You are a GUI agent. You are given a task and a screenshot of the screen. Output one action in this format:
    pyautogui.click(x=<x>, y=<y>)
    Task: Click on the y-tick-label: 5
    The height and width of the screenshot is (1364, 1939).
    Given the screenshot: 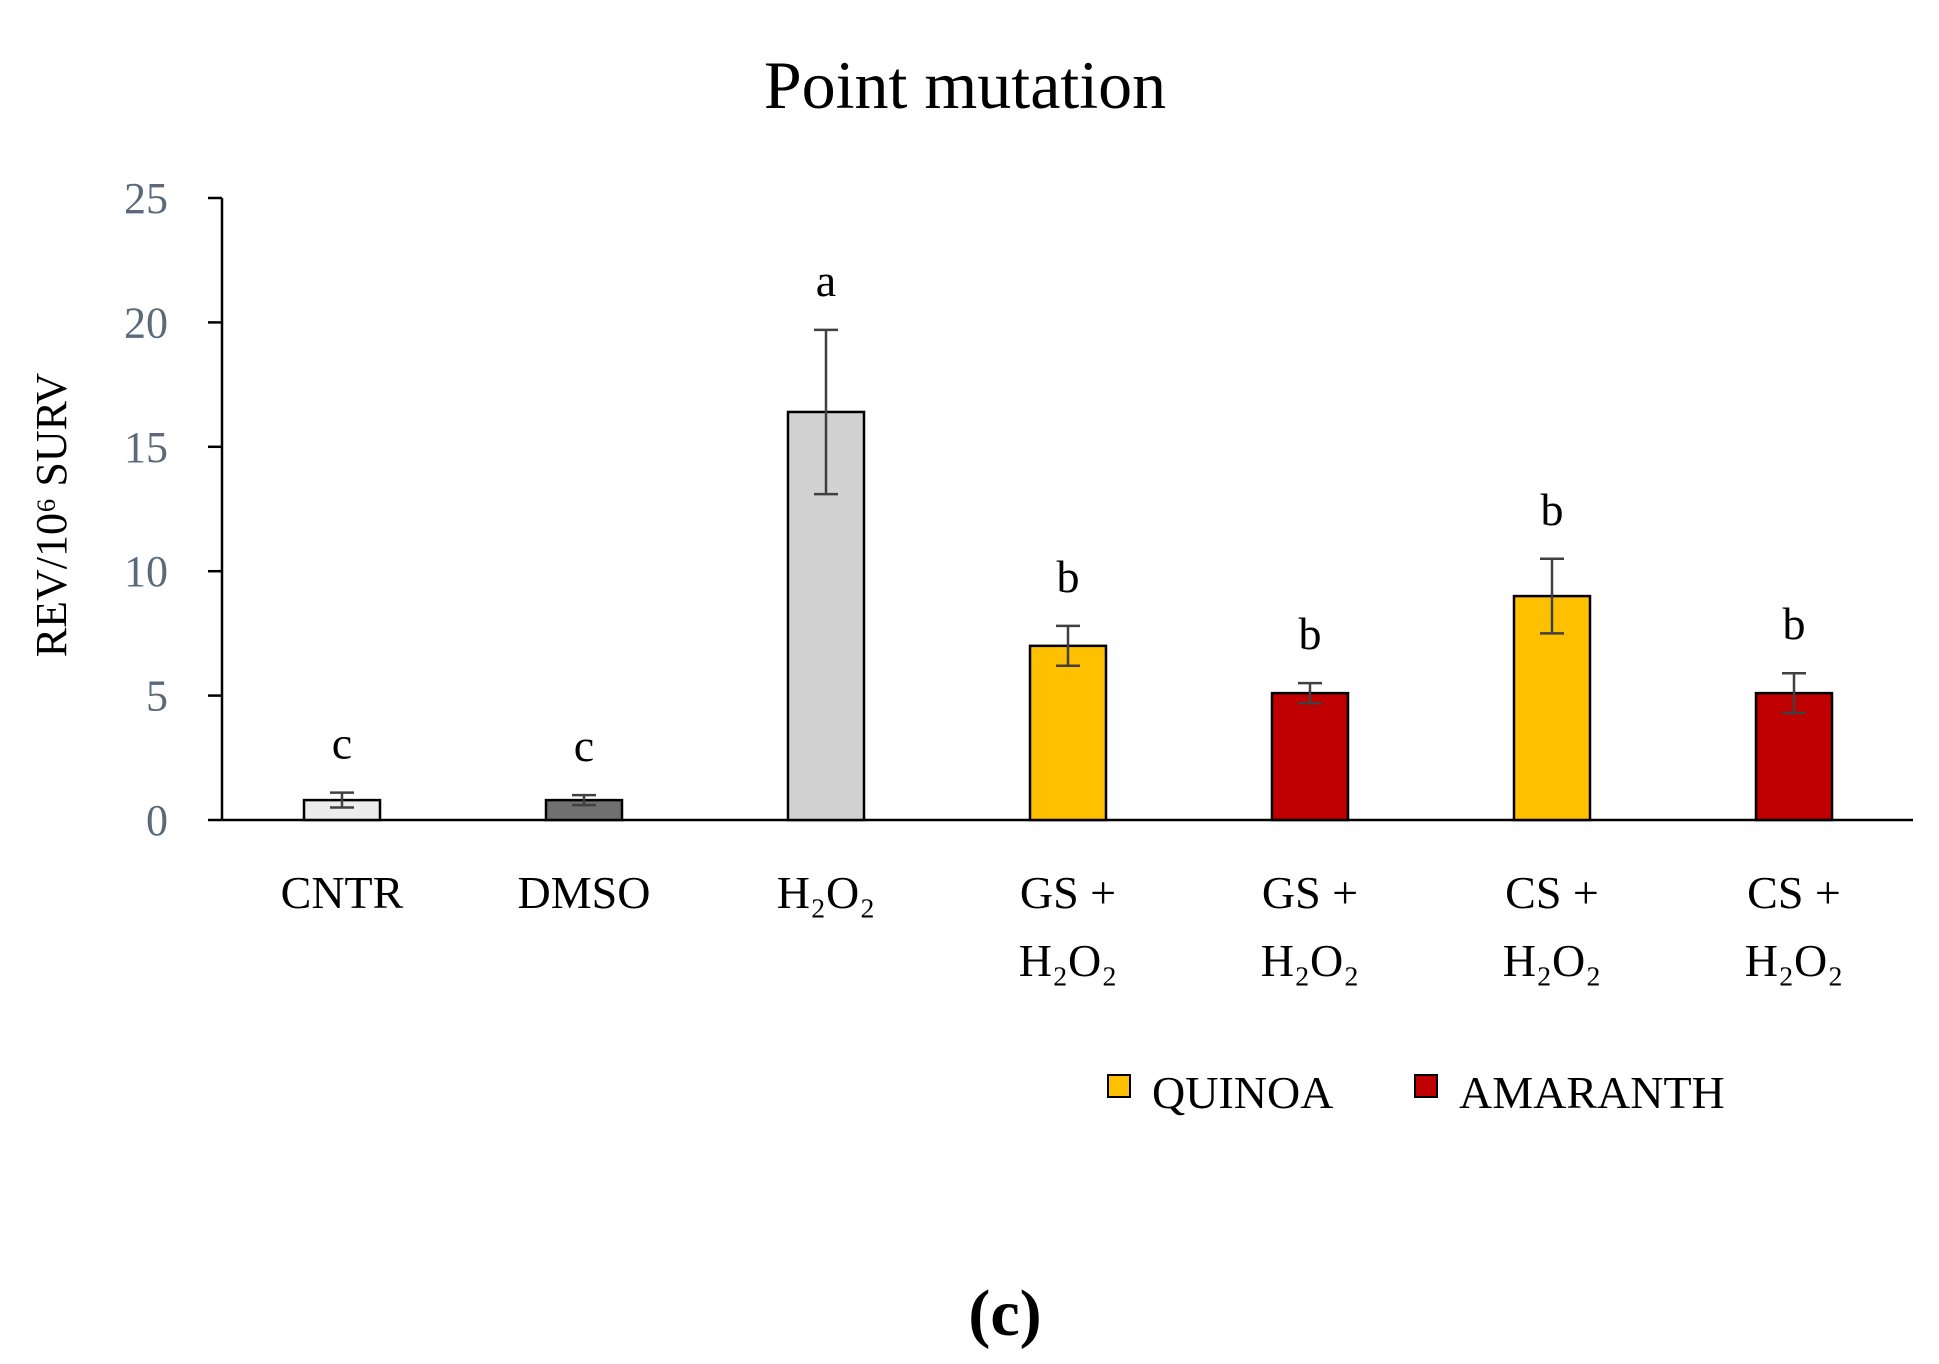 What is the action you would take?
    pyautogui.click(x=157, y=696)
    